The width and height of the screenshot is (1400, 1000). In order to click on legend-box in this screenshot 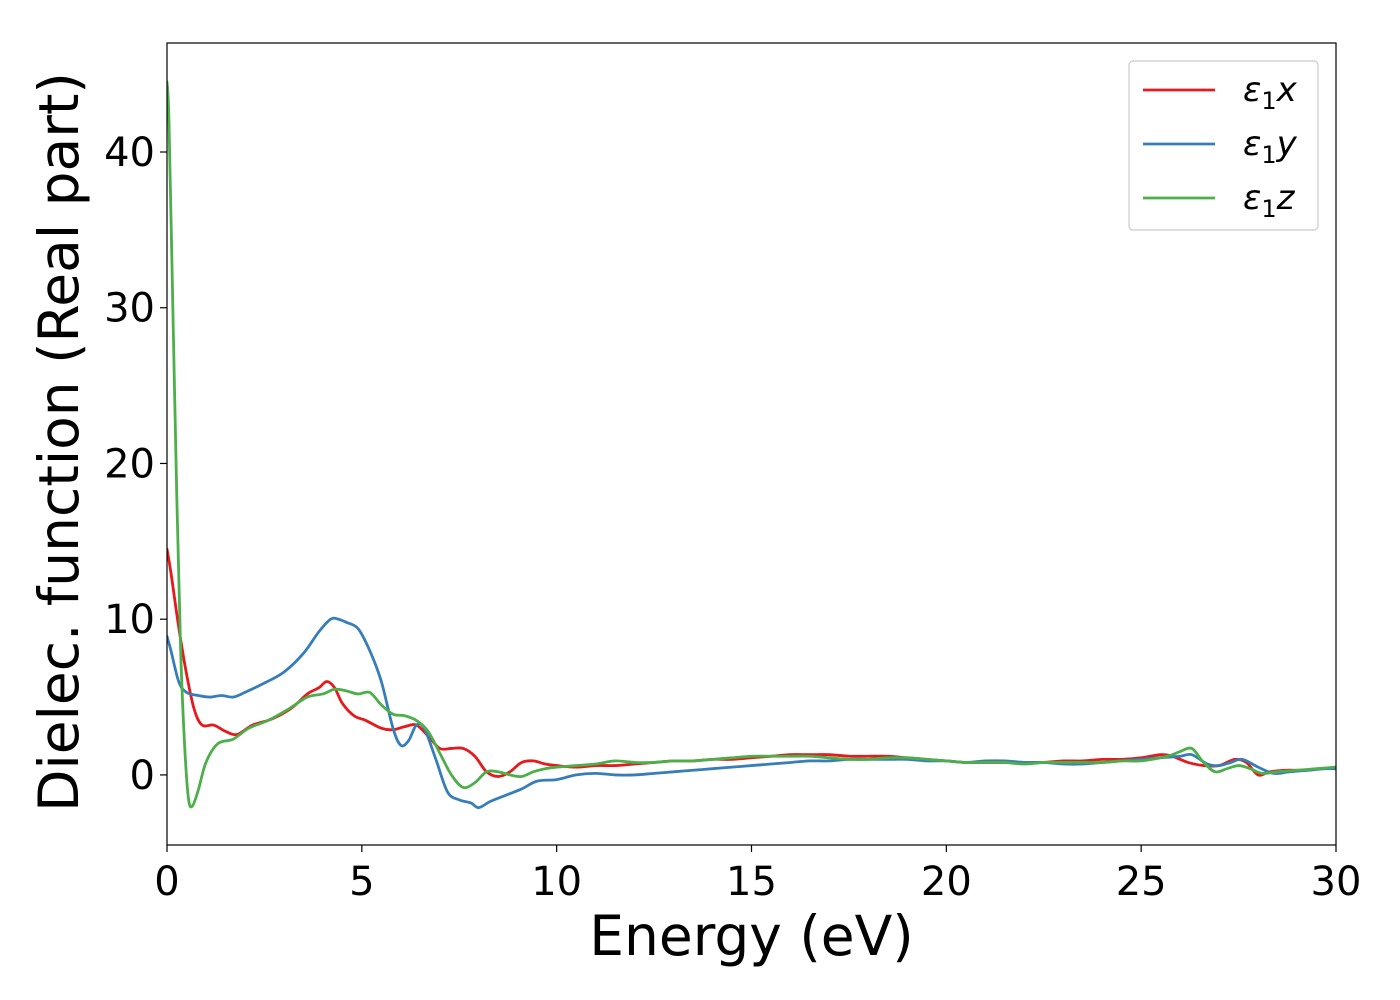, I will do `click(1223, 145)`.